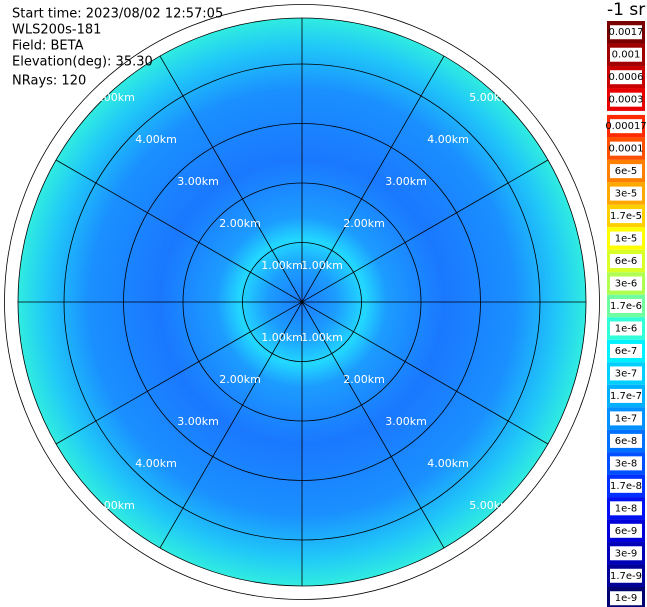  I want to click on colorbar-label: 0.0006, so click(626, 77).